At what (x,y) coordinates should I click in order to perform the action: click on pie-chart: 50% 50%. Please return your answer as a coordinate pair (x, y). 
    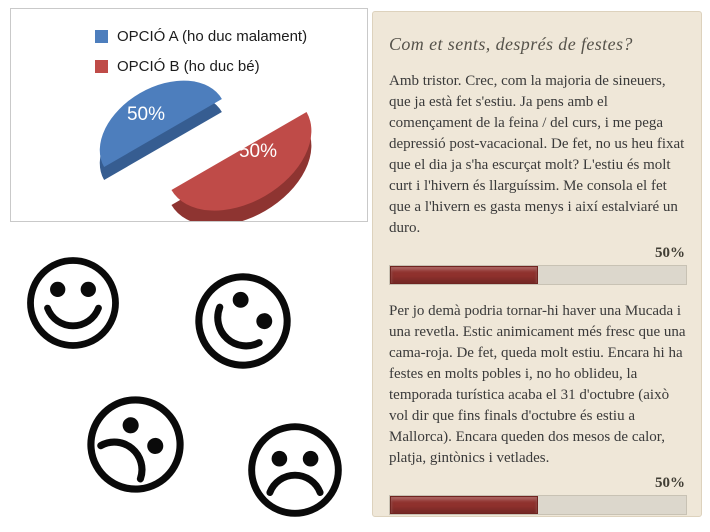
    Looking at the image, I should click on (205, 150).